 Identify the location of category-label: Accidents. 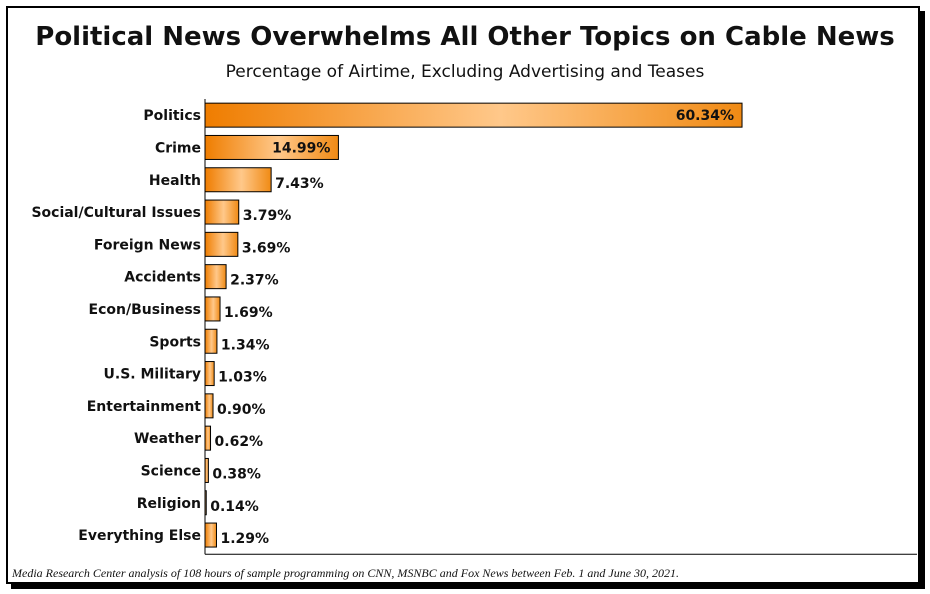
(162, 278).